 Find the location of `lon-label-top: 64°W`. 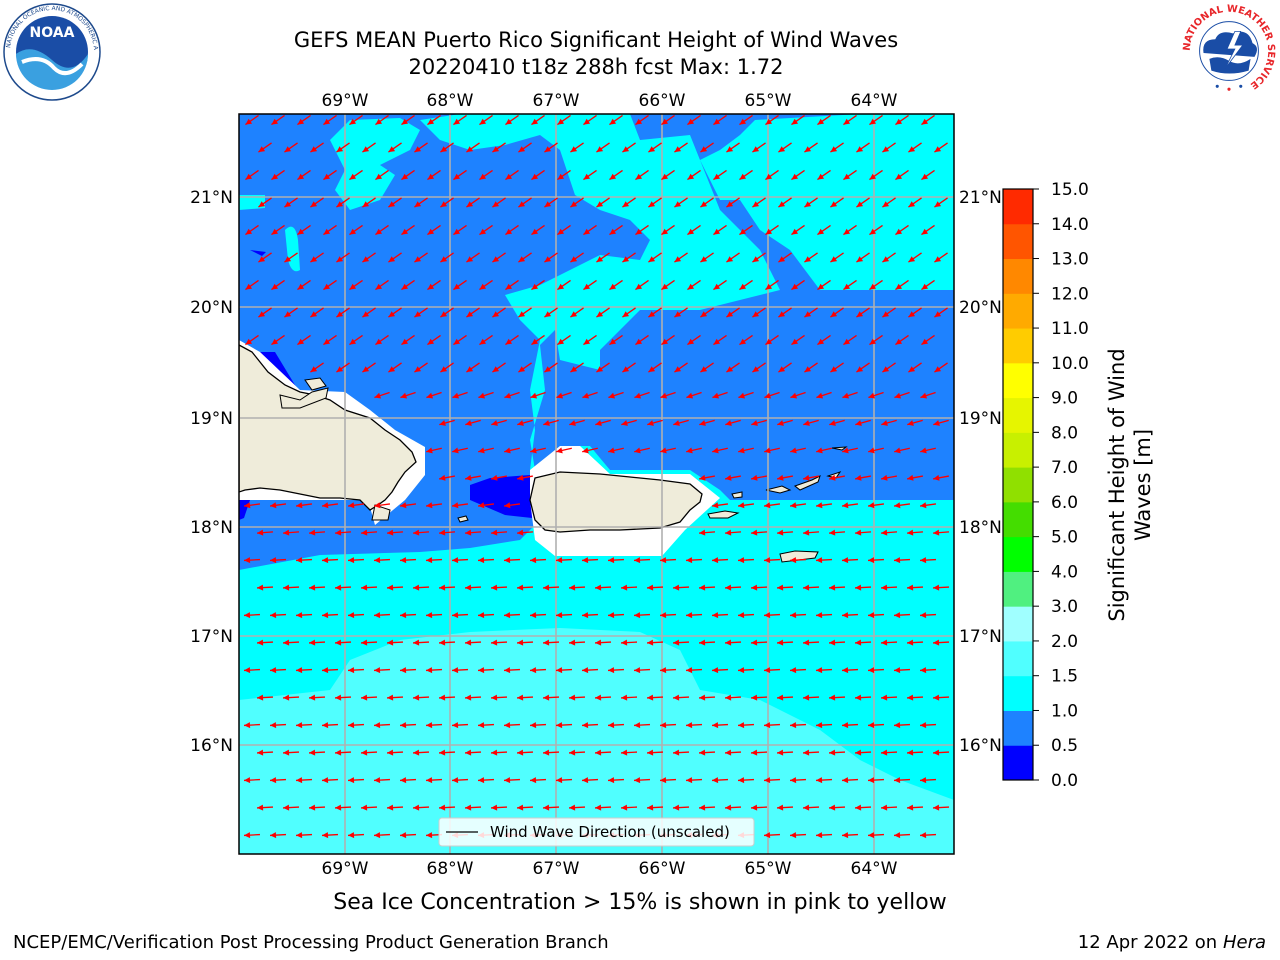

lon-label-top: 64°W is located at coordinates (874, 101).